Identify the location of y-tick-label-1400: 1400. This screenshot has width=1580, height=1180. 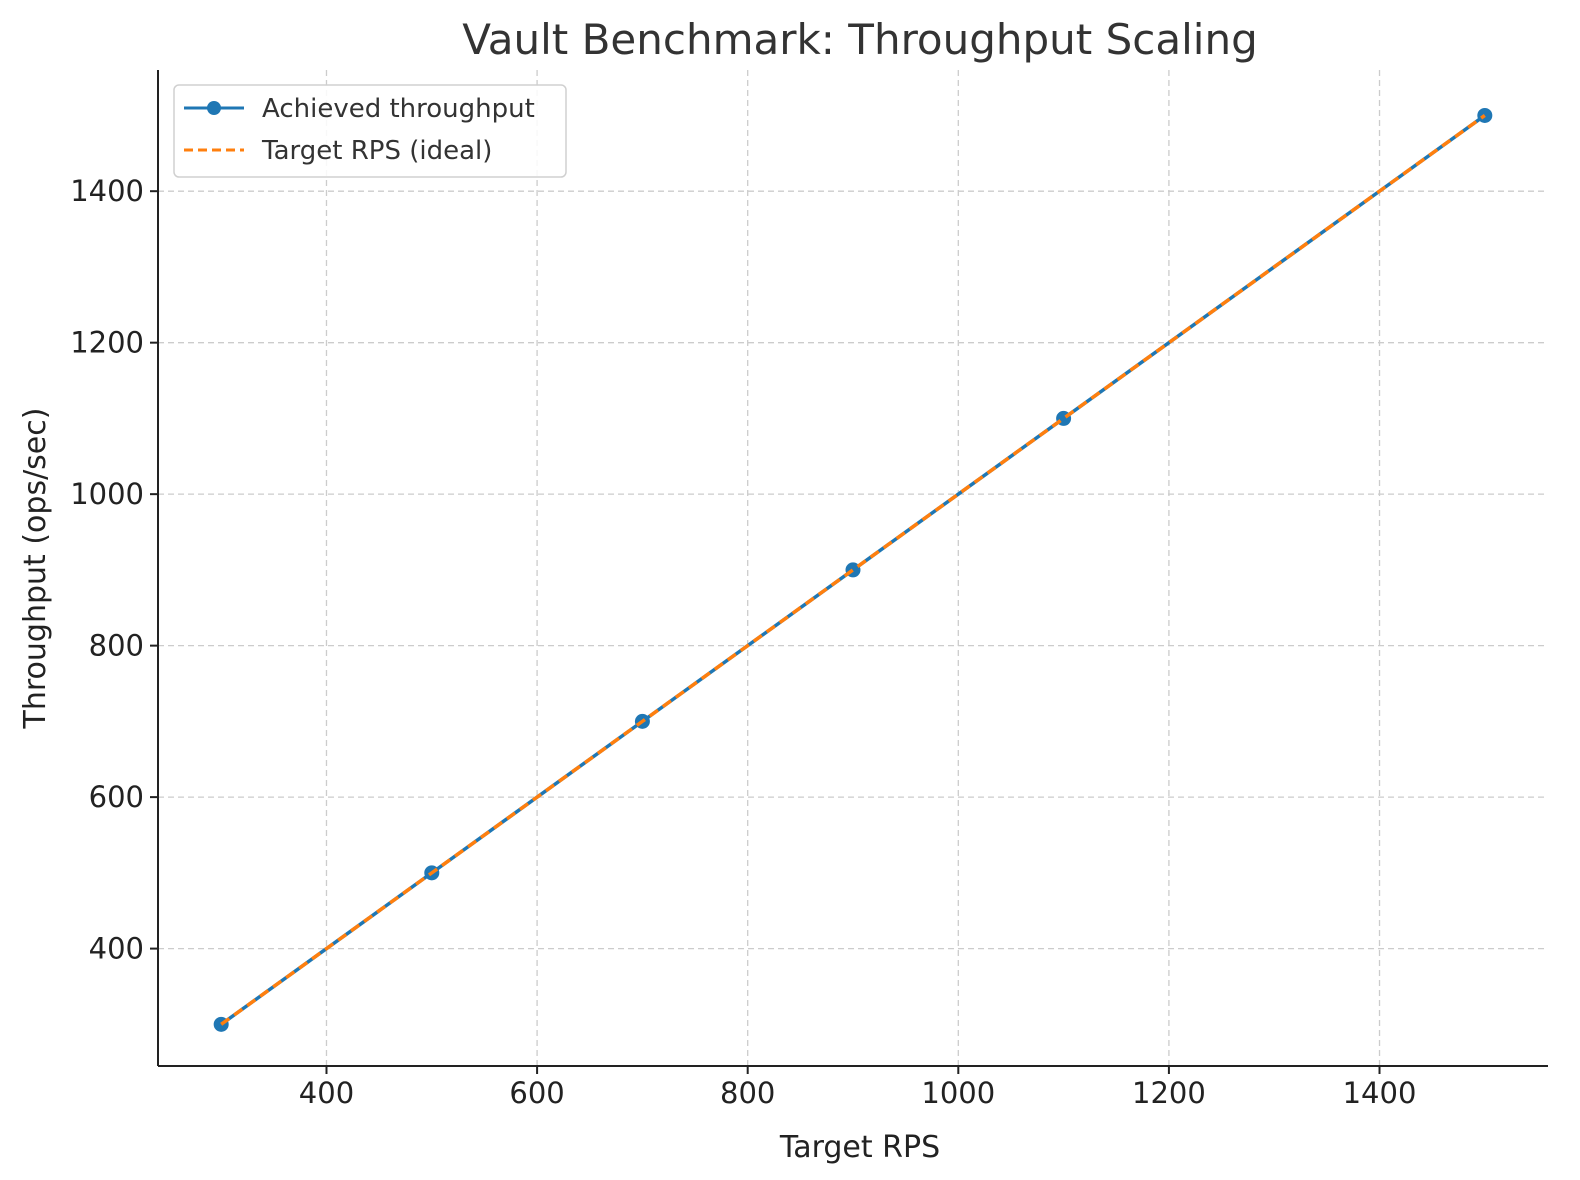
(107, 191).